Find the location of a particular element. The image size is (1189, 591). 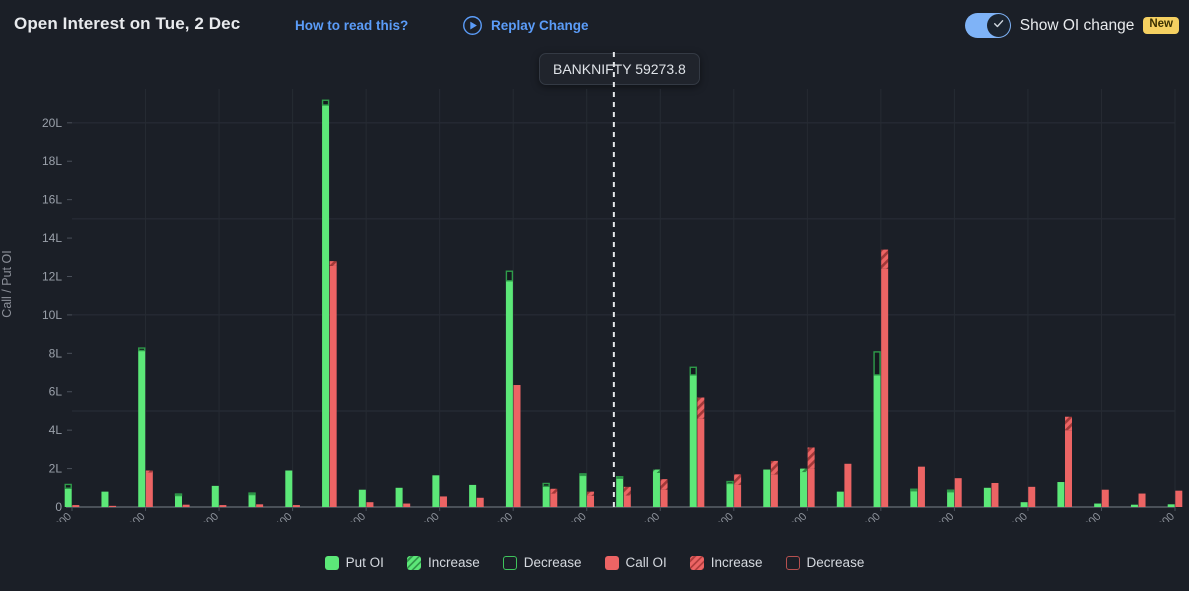

legend-call-increase: Increase is located at coordinates (726, 562).